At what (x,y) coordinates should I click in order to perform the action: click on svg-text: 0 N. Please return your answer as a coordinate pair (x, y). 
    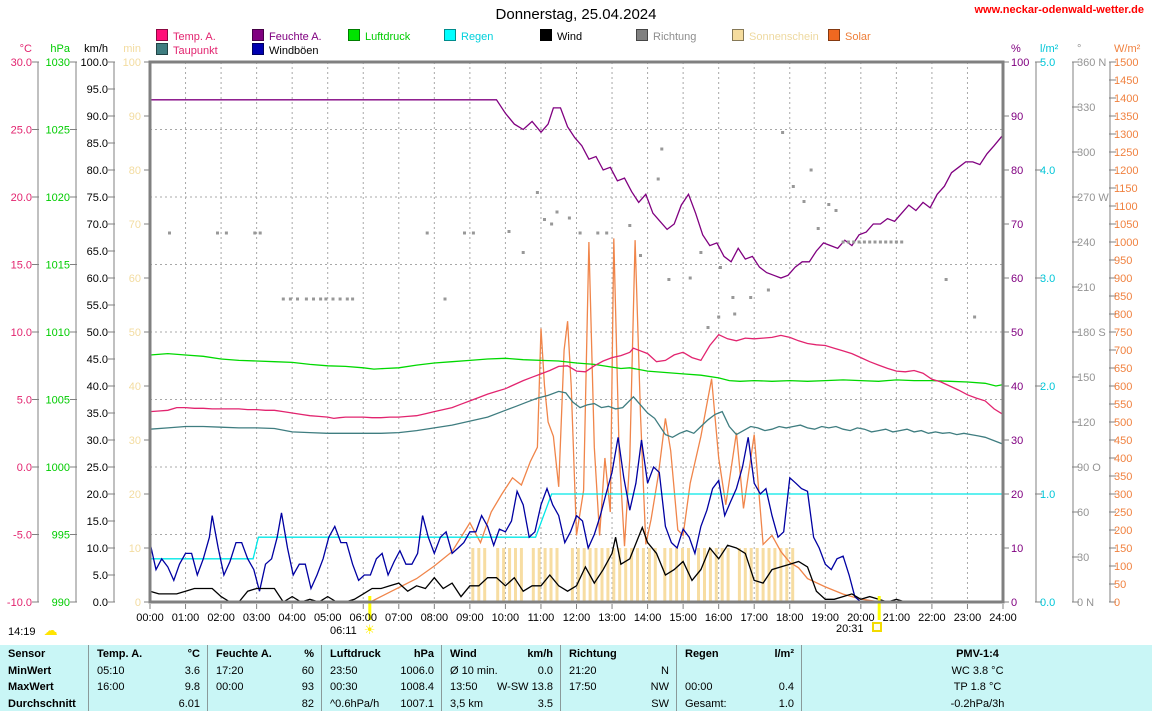
    Looking at the image, I should click on (1085, 603).